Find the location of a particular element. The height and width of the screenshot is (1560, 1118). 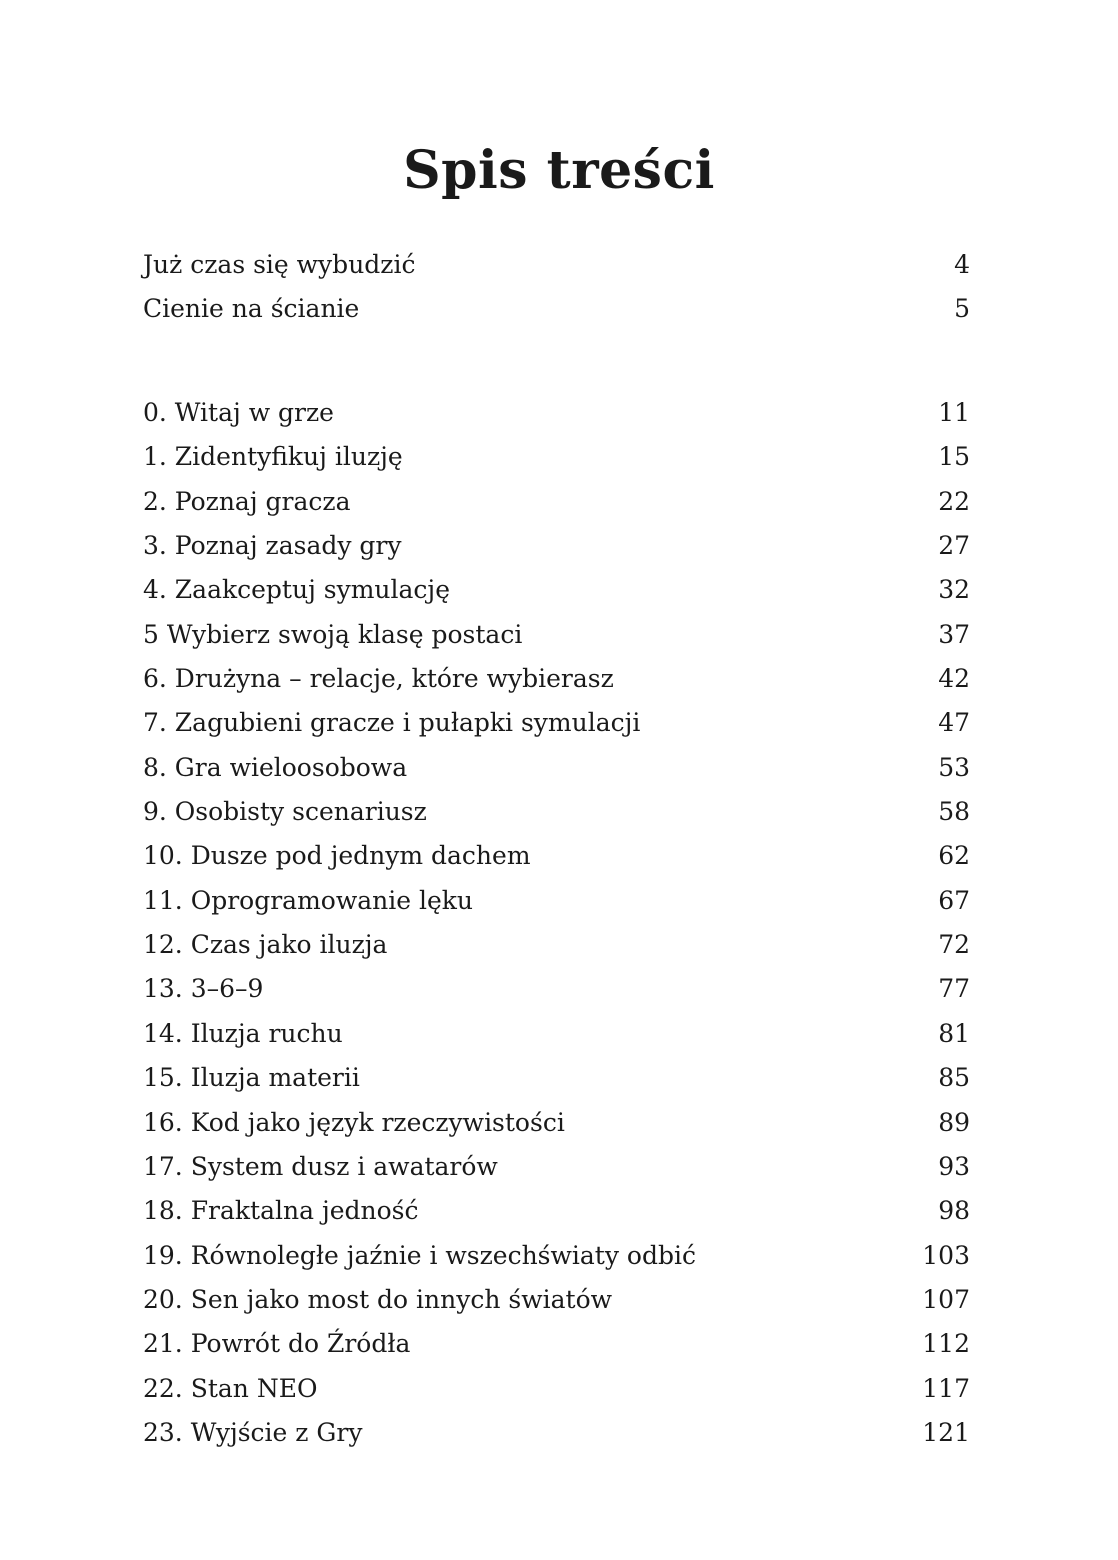

toc-entry-title: 14. Iluzja ruchu is located at coordinates (243, 1033).